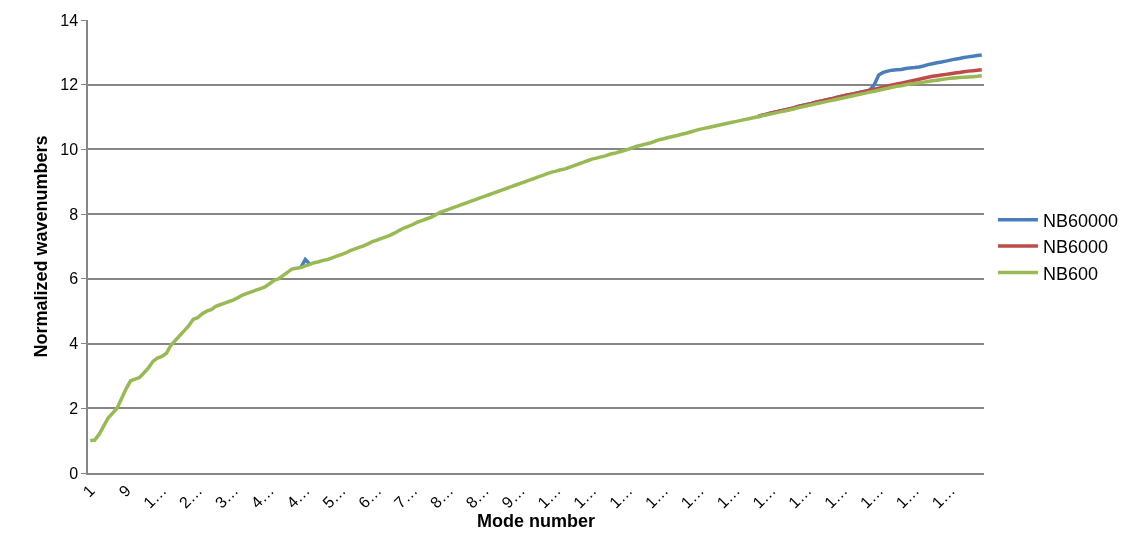  Describe the element at coordinates (89, 491) in the screenshot. I see `x-tick-label: 1` at that location.